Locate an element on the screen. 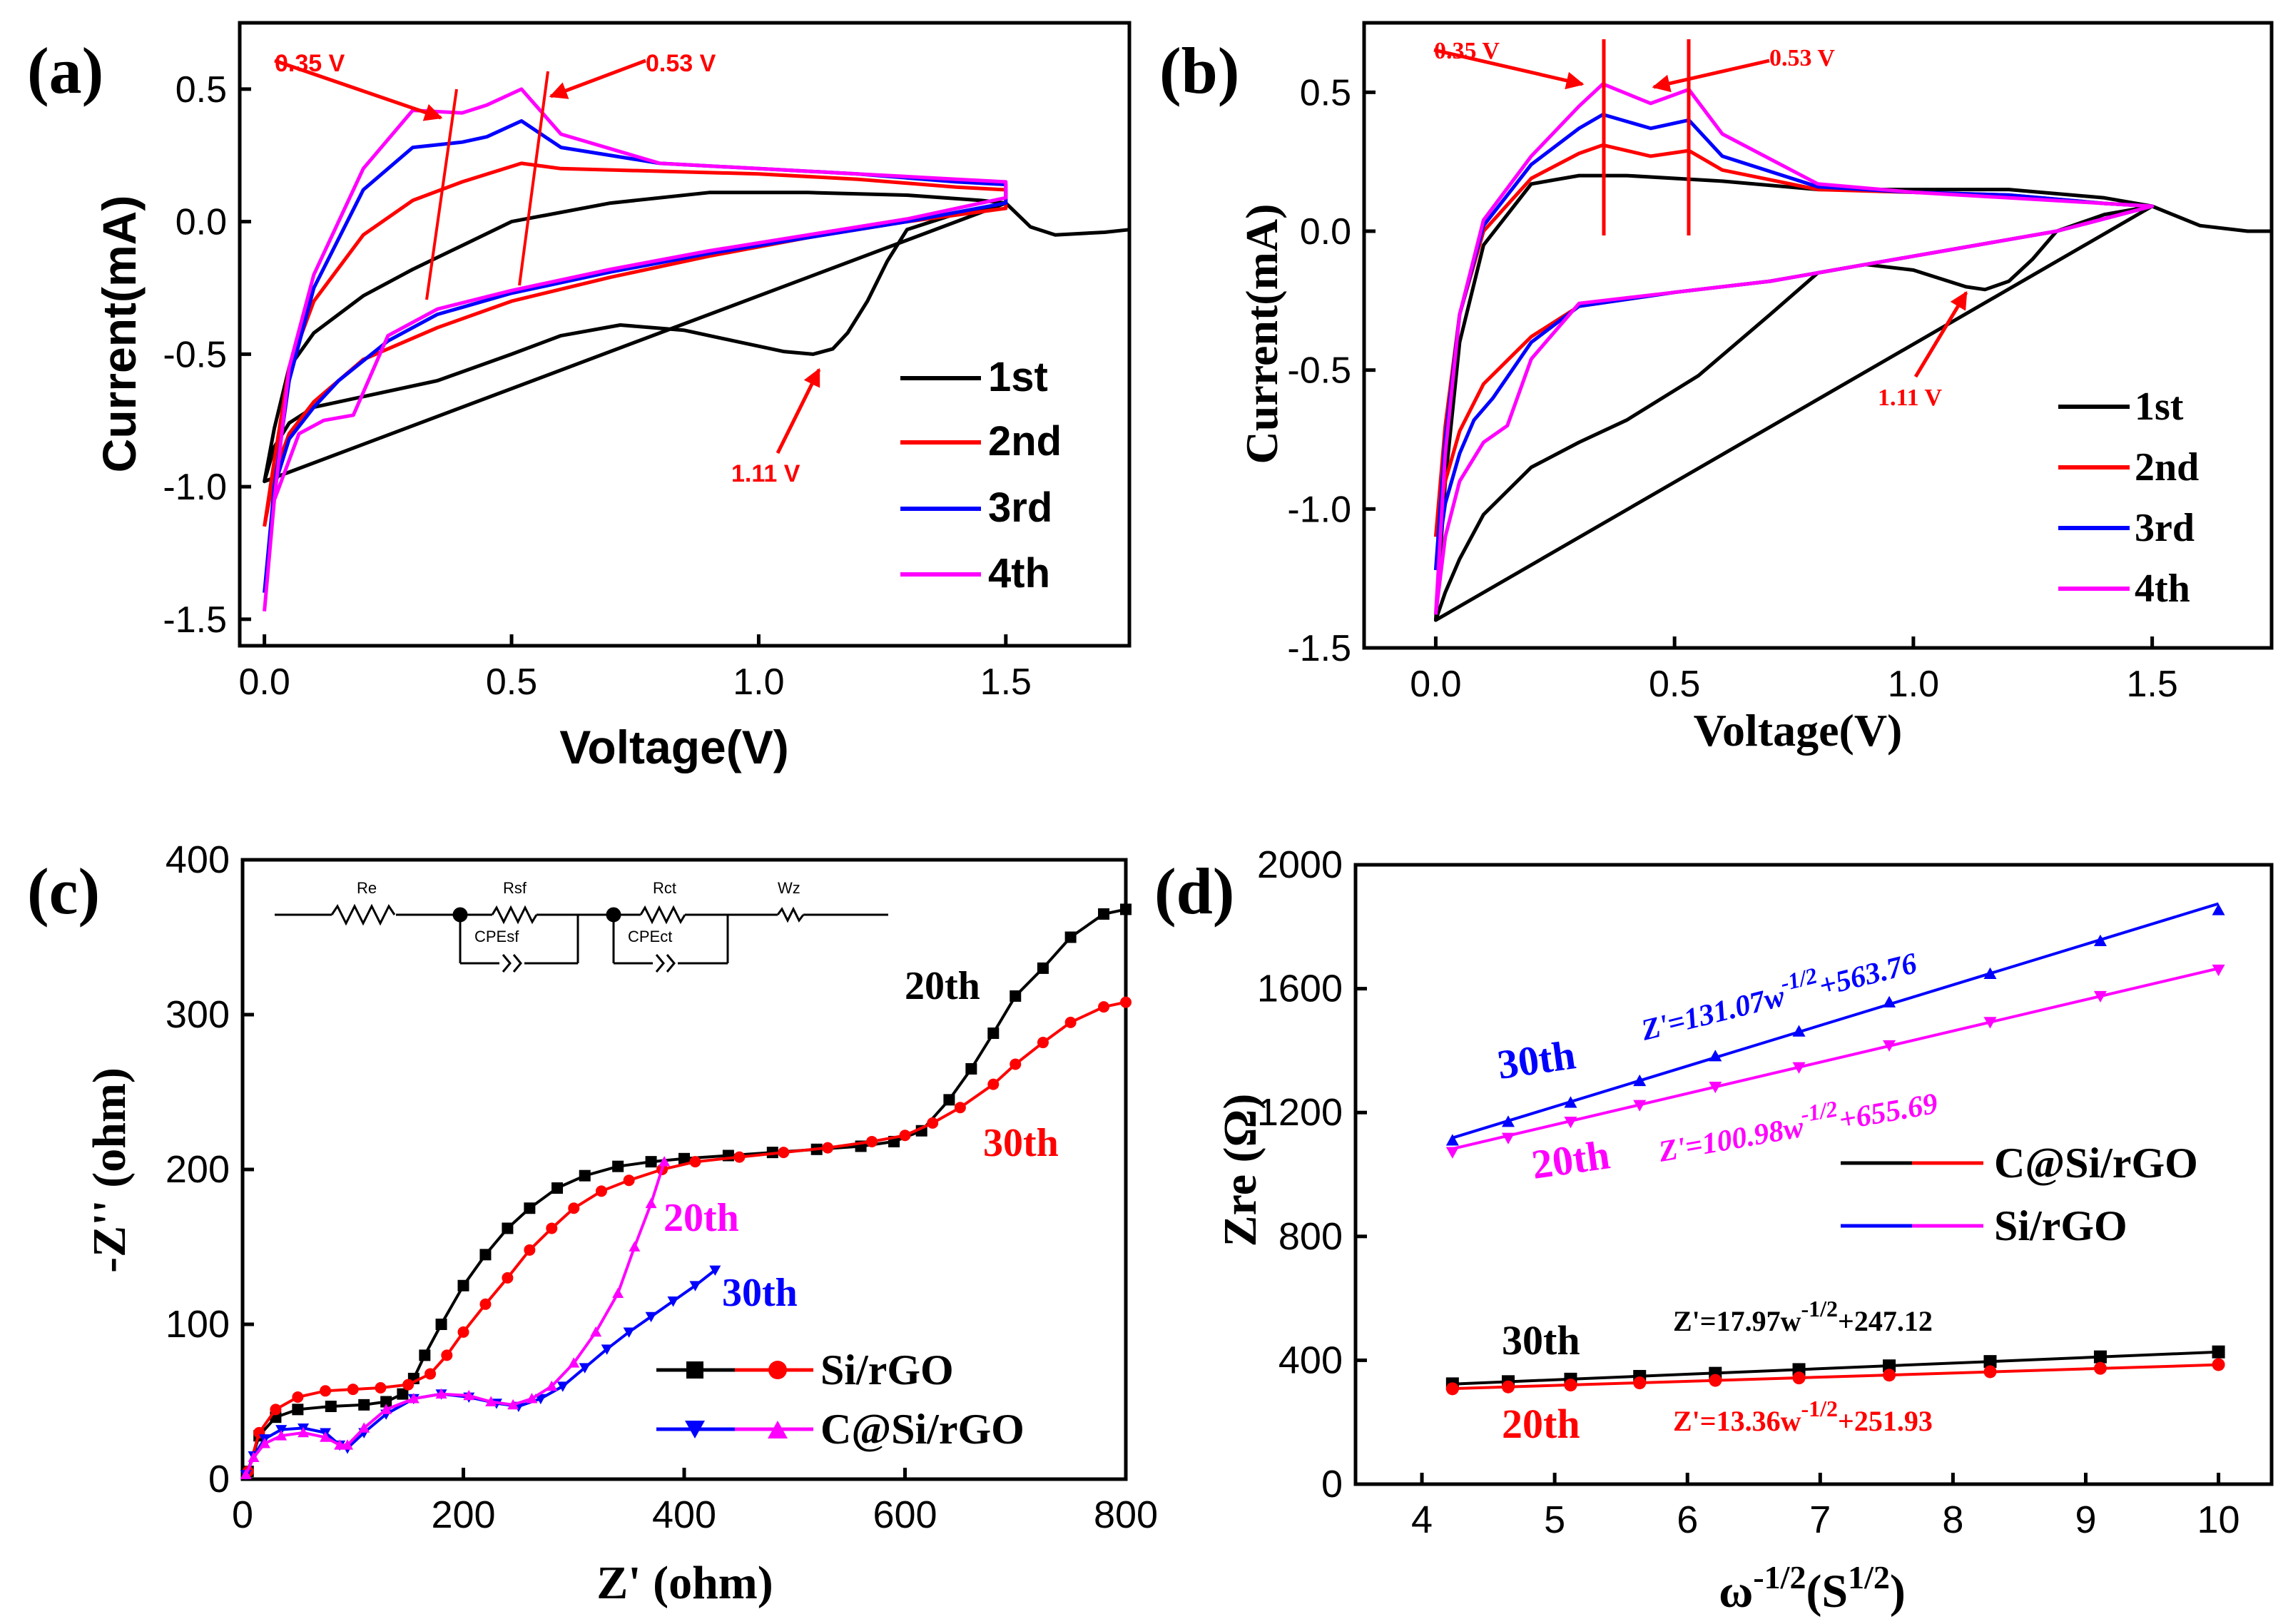 The width and height of the screenshot is (2293, 1624). x-tick-label-a: 0.5 is located at coordinates (512, 682).